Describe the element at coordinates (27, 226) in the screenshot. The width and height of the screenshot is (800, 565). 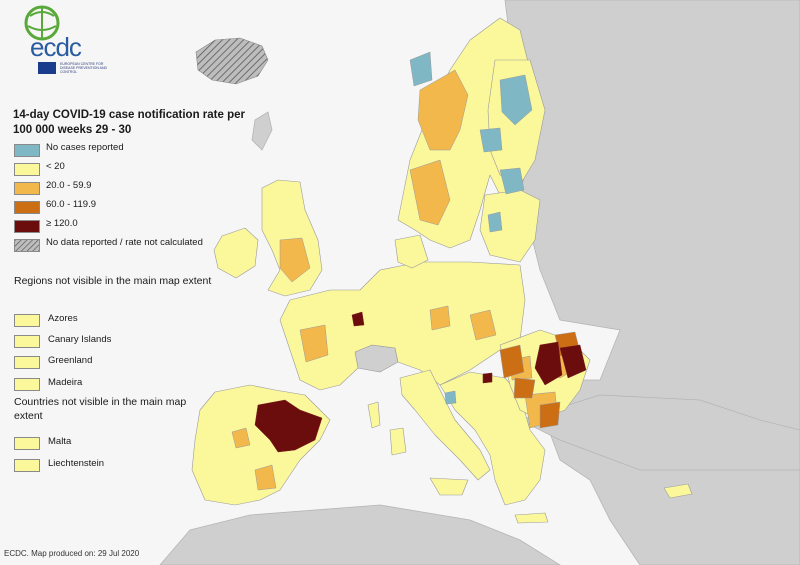
I see `legend-swatch-120-plus` at that location.